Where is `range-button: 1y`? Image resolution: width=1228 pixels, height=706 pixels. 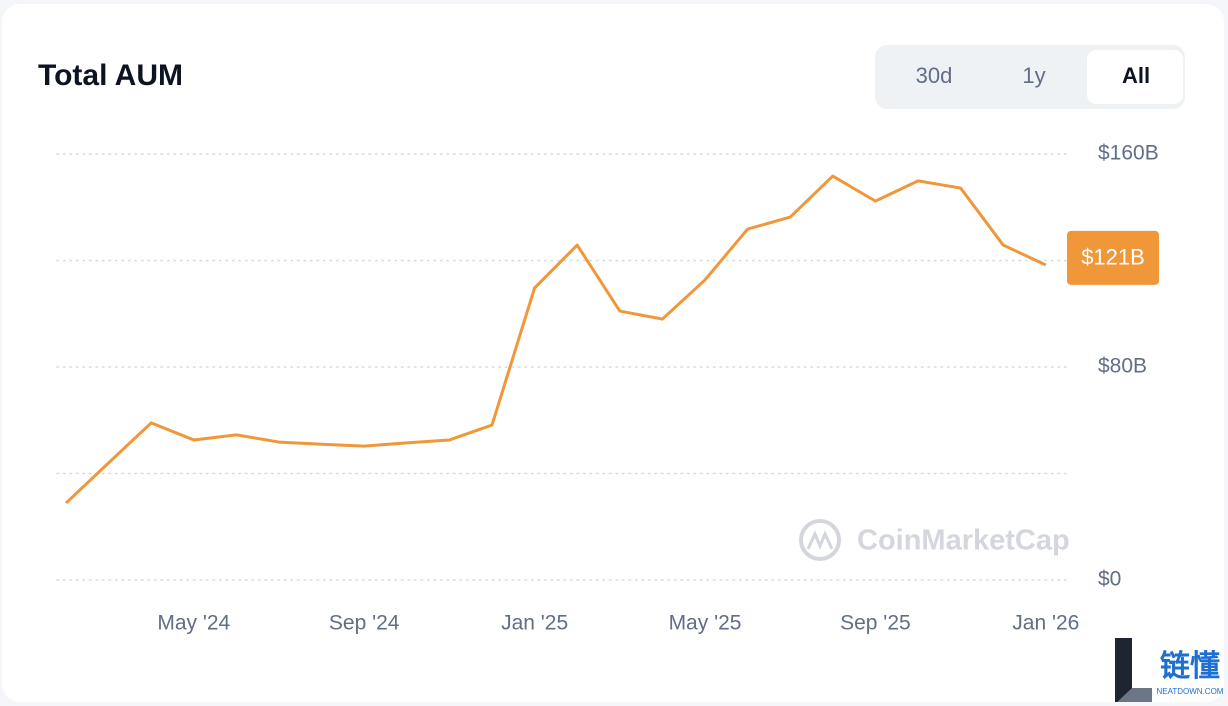
range-button: 1y is located at coordinates (1033, 75).